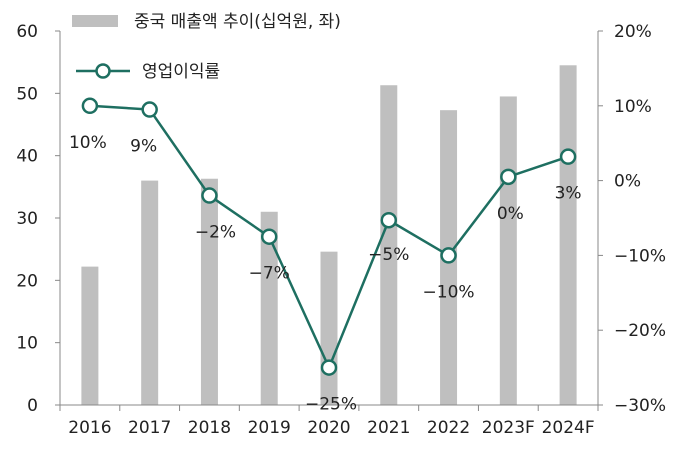 The width and height of the screenshot is (680, 450). What do you see at coordinates (640, 256) in the screenshot?
I see `right-tick-label: −10%` at bounding box center [640, 256].